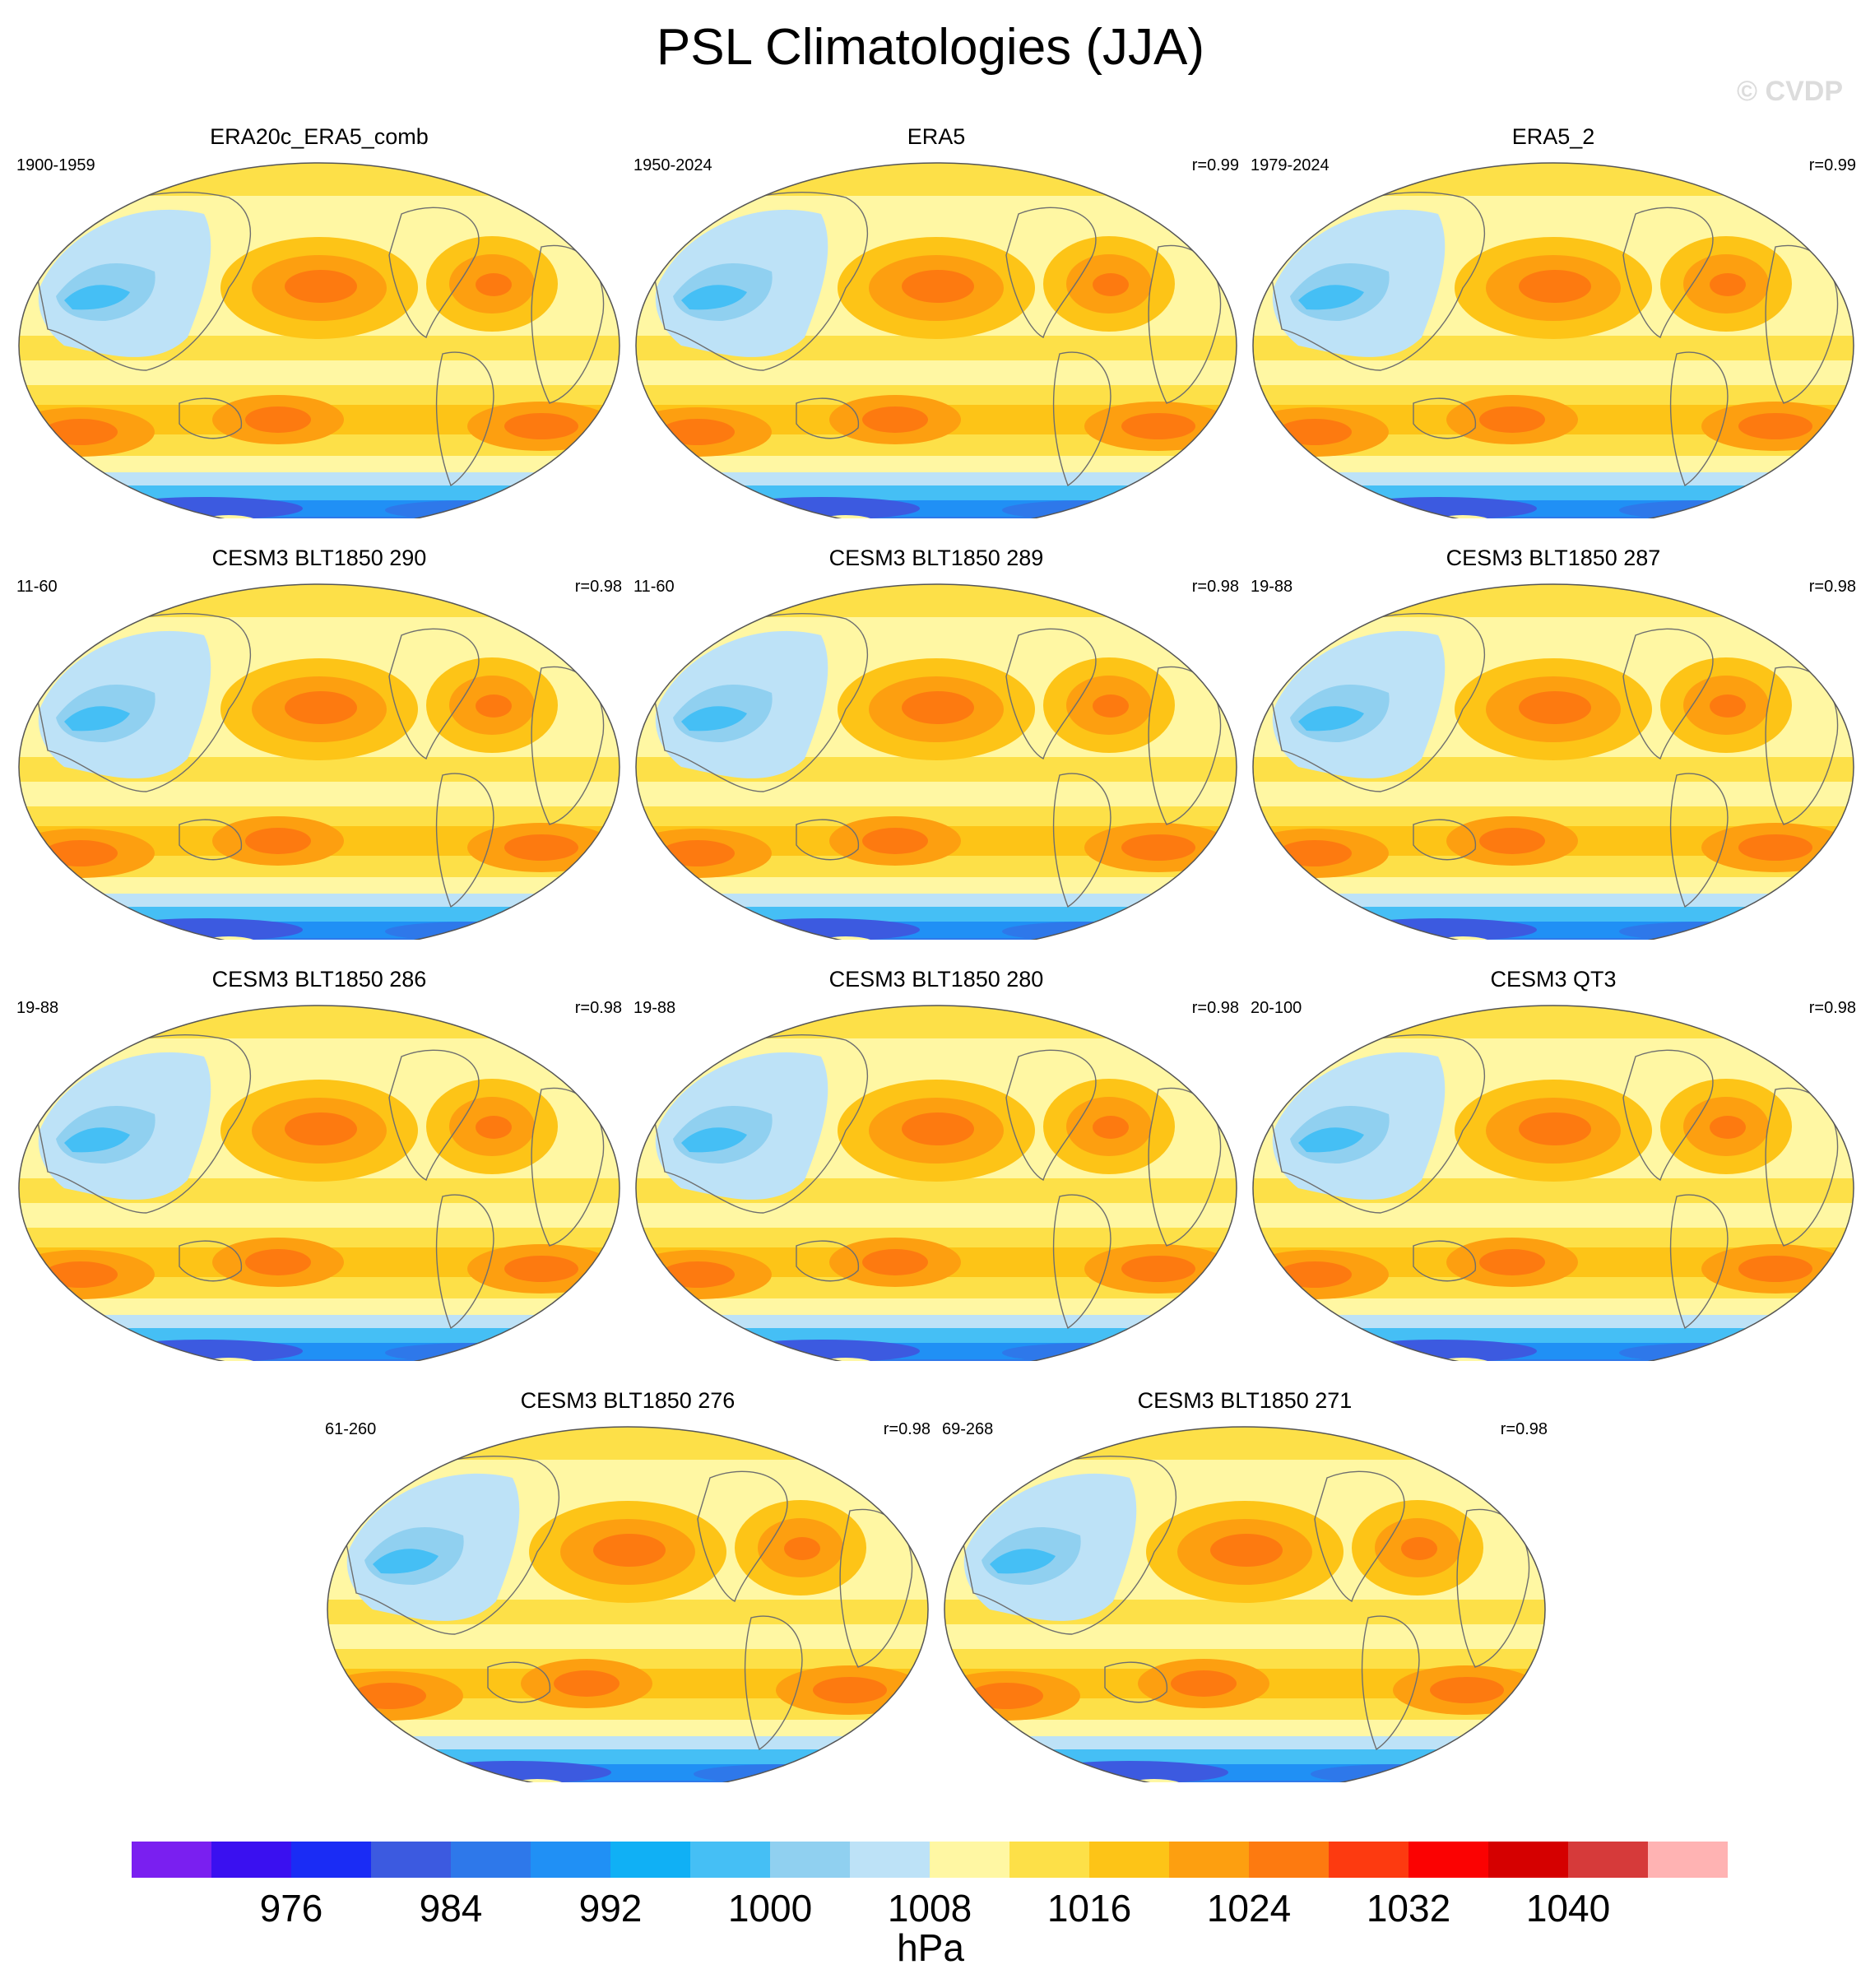  What do you see at coordinates (351, 1429) in the screenshot?
I see `panel-years: 61-260` at bounding box center [351, 1429].